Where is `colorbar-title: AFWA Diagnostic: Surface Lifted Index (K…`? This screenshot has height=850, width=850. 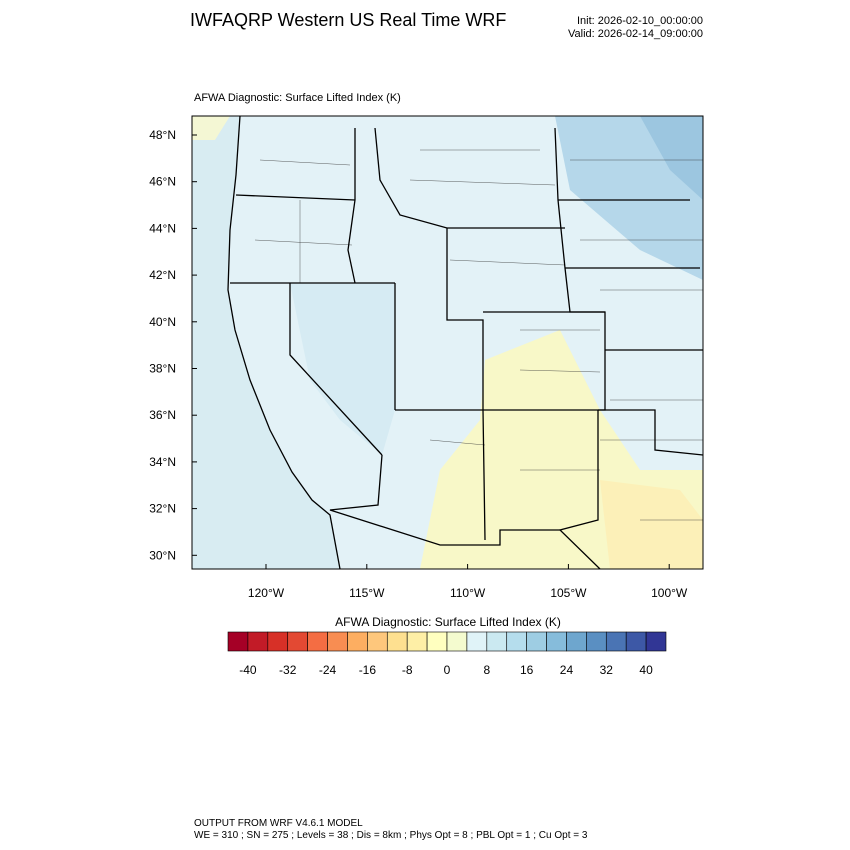
colorbar-title: AFWA Diagnostic: Surface Lifted Index (K… is located at coordinates (448, 622).